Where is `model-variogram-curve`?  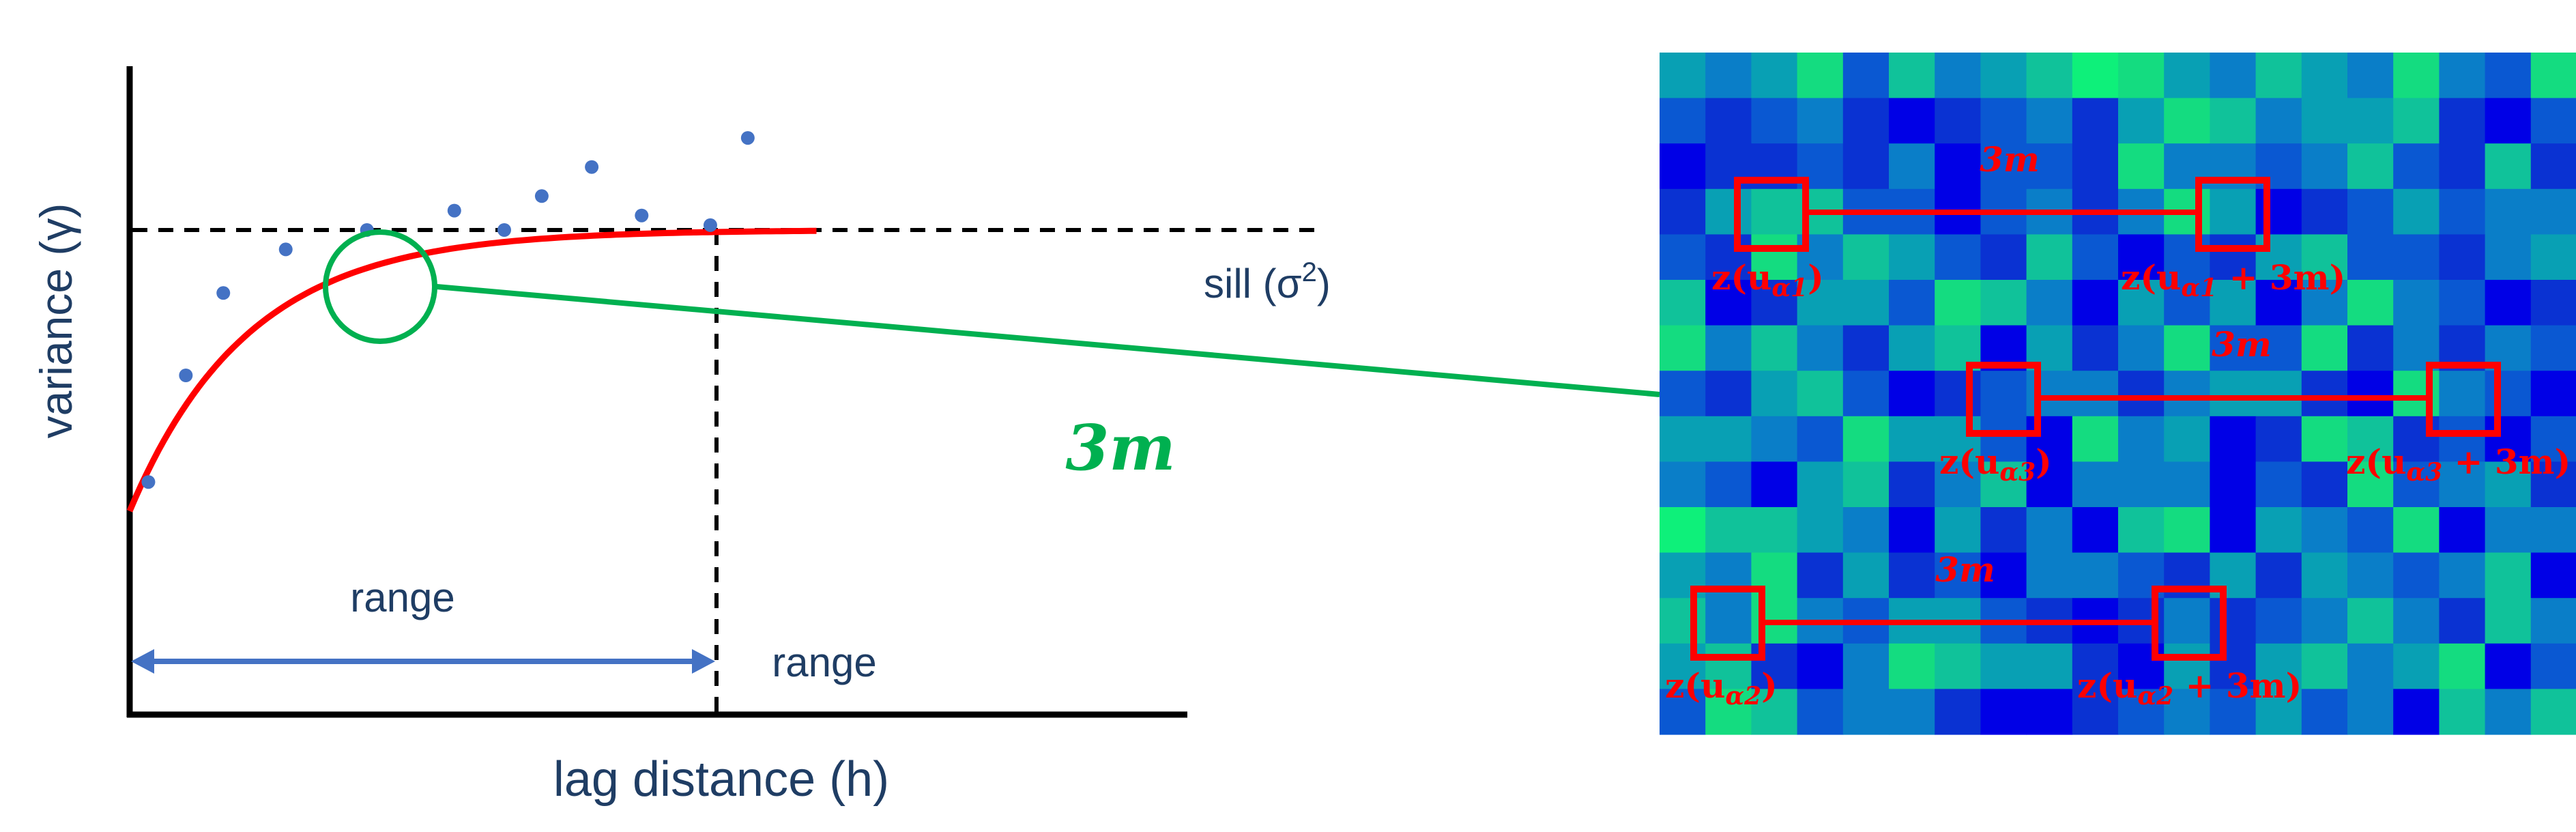
model-variogram-curve is located at coordinates (471, 370).